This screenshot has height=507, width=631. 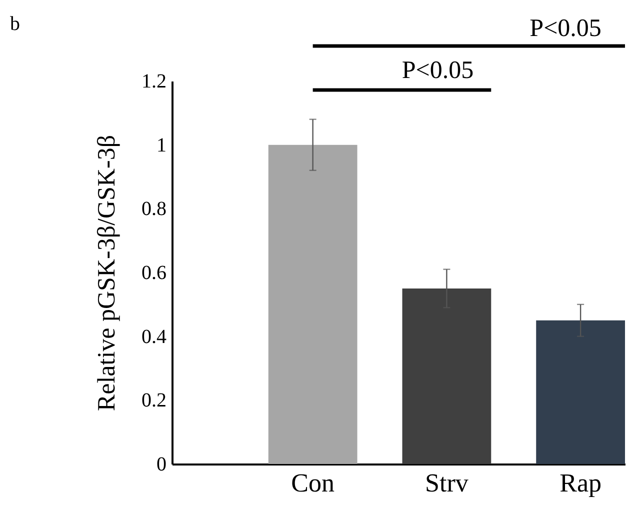 What do you see at coordinates (154, 81) in the screenshot?
I see `y-tick-label: 1.2` at bounding box center [154, 81].